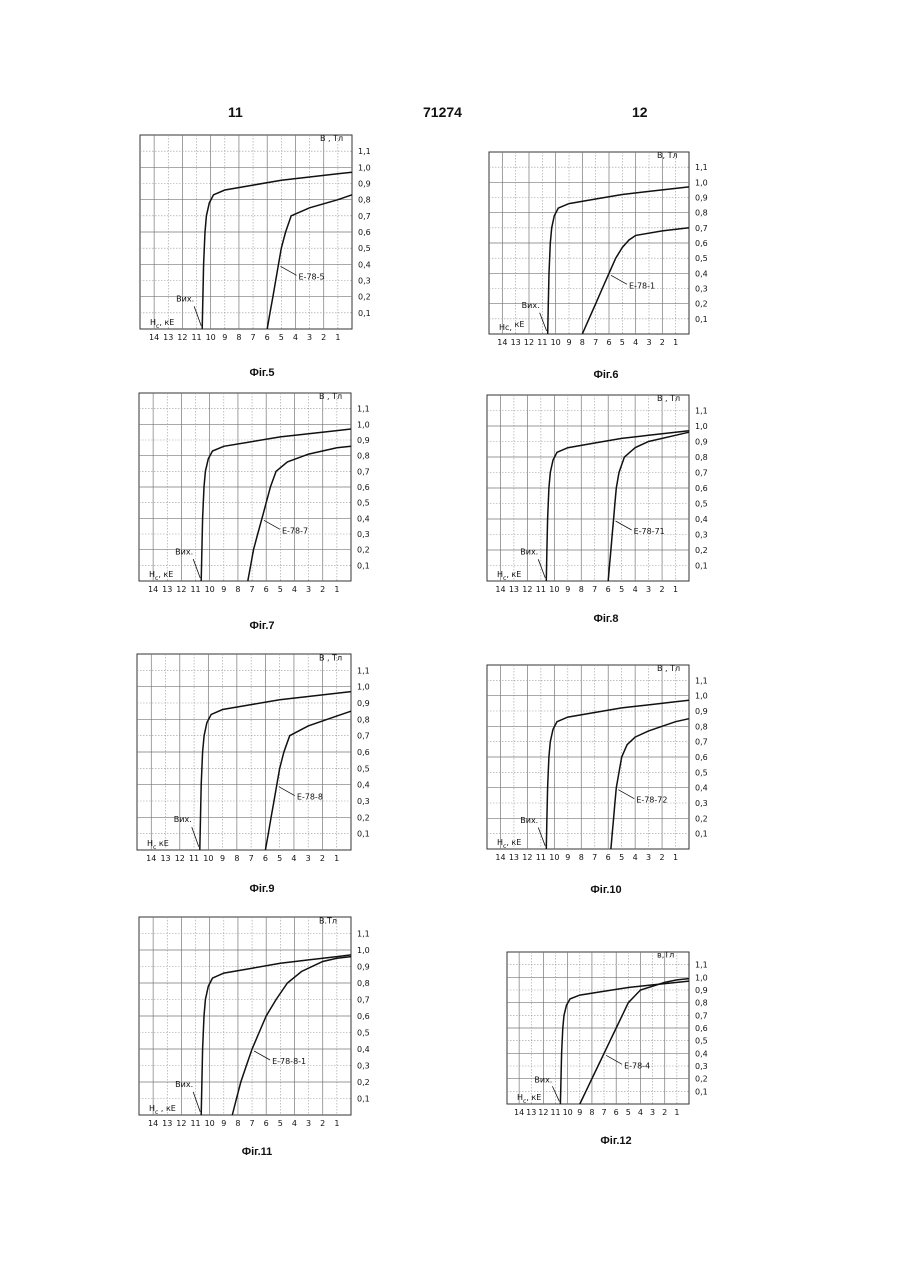 Image resolution: width=901 pixels, height=1273 pixels. Describe the element at coordinates (640, 112) in the screenshot. I see `page-number-right: 12` at that location.